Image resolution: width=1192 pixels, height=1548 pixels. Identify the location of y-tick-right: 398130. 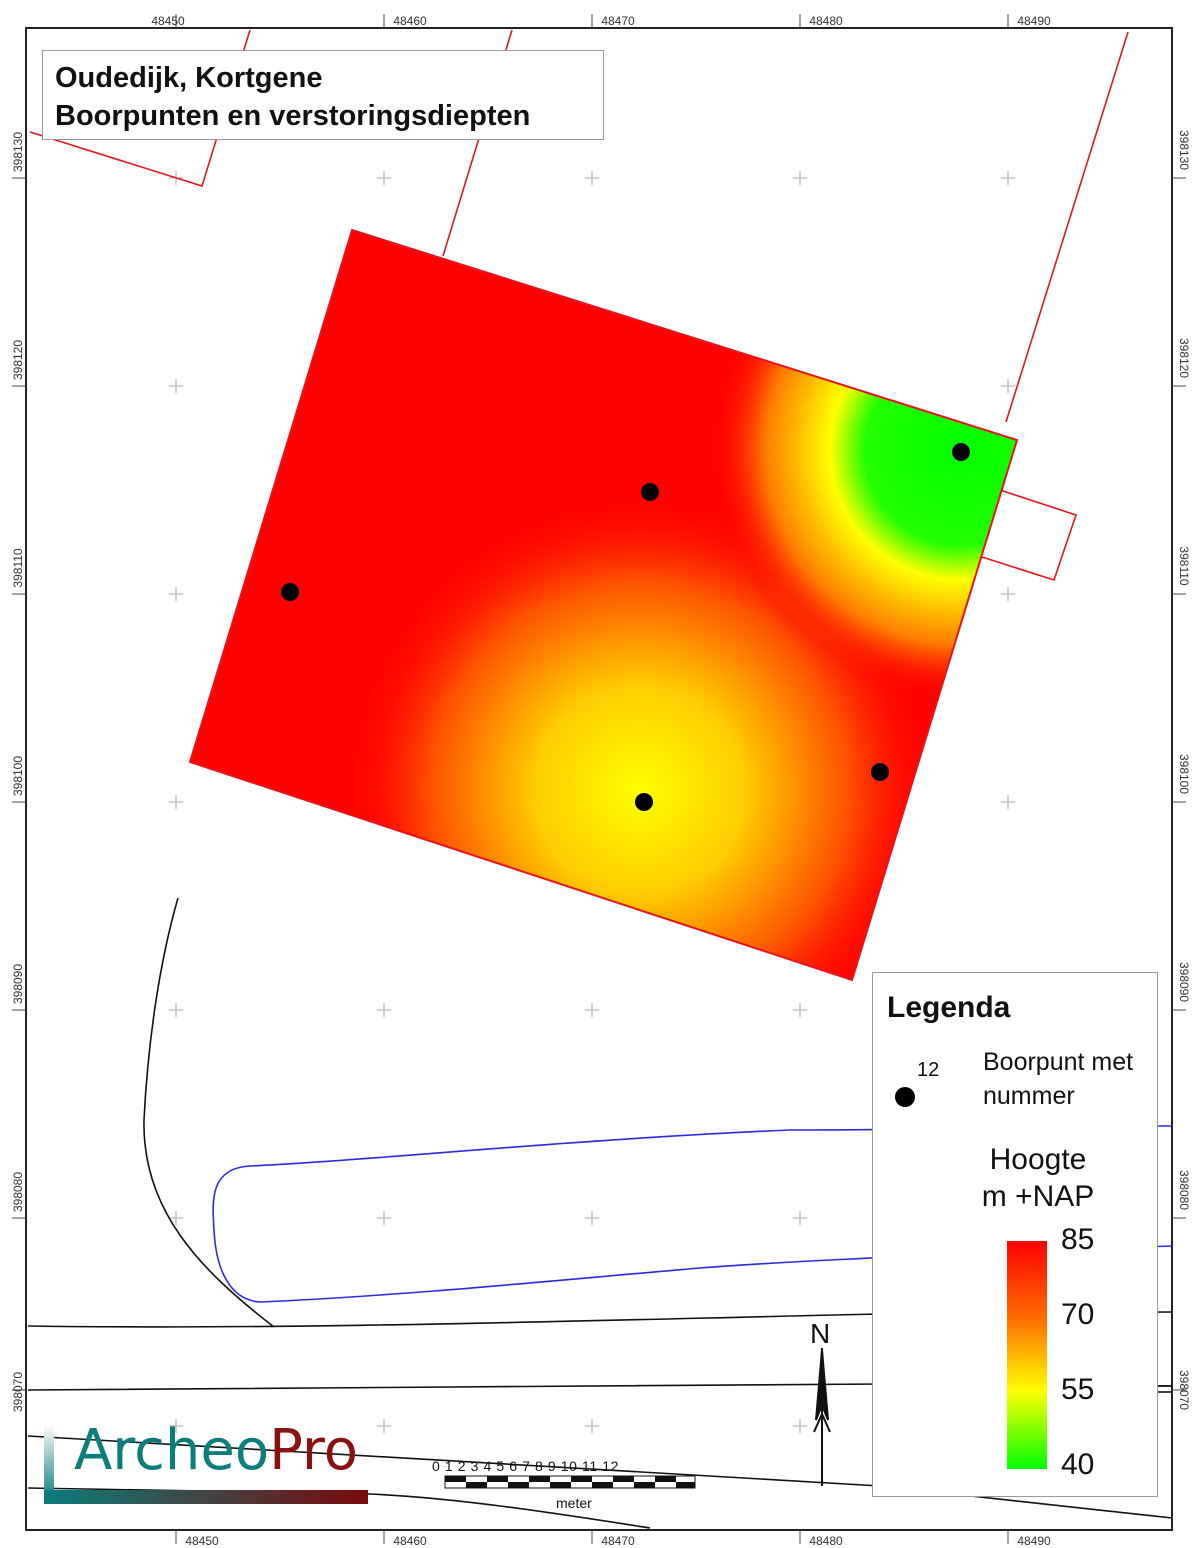
(1184, 150).